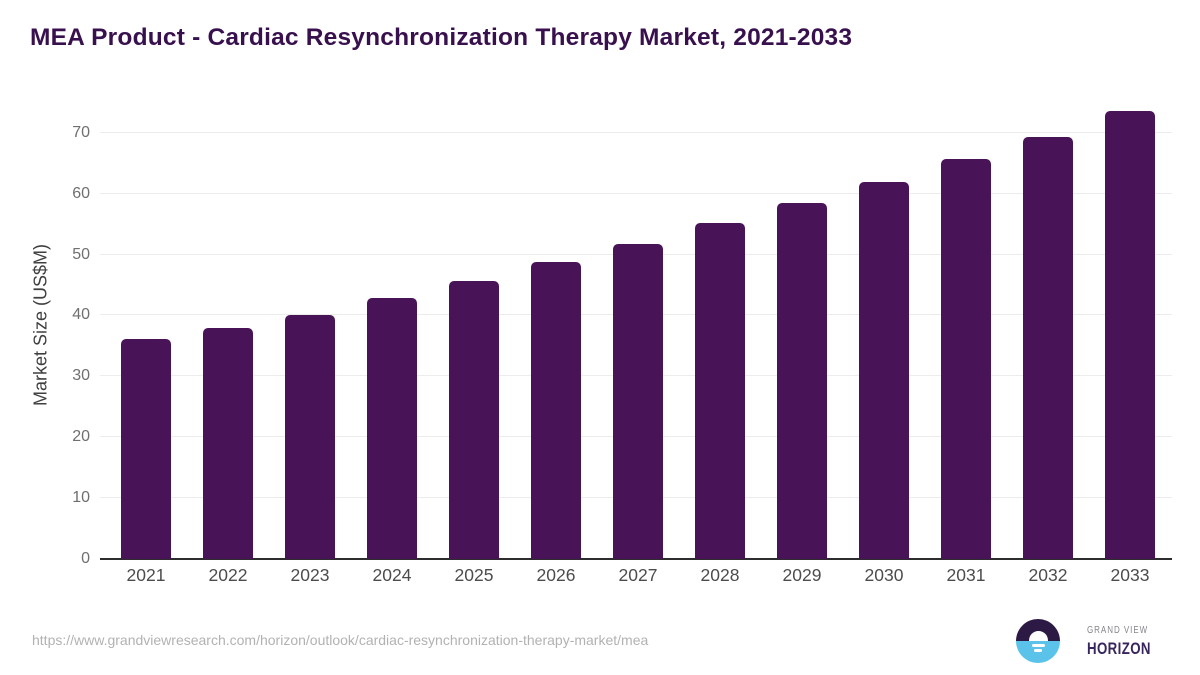  What do you see at coordinates (966, 575) in the screenshot?
I see `x-tick-label: 2031` at bounding box center [966, 575].